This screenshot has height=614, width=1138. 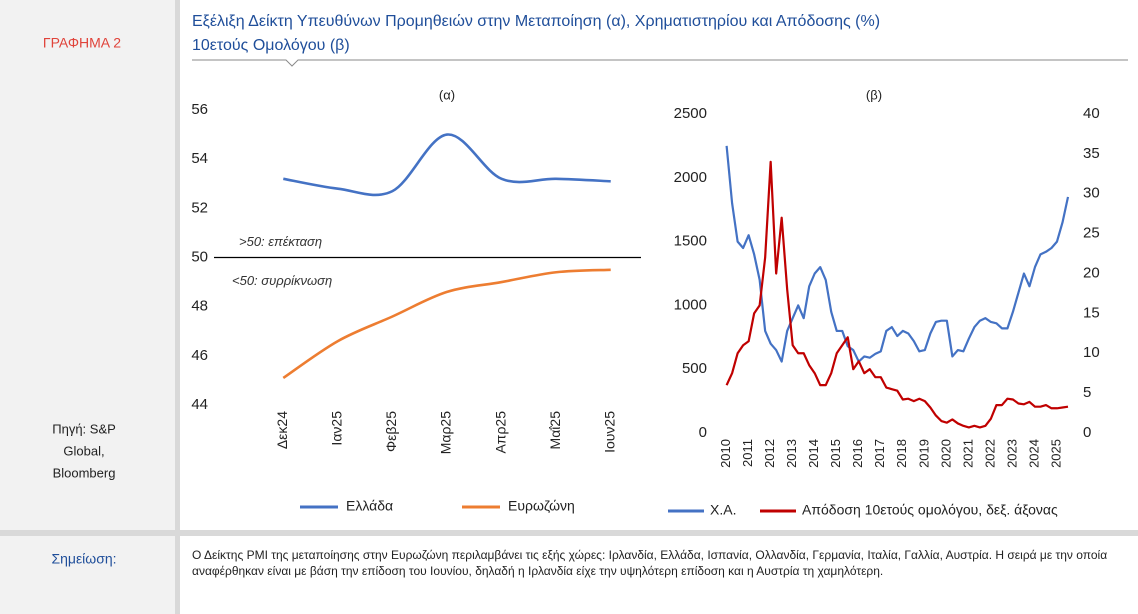 I want to click on y2-tick-label: 25, so click(x=1091, y=233).